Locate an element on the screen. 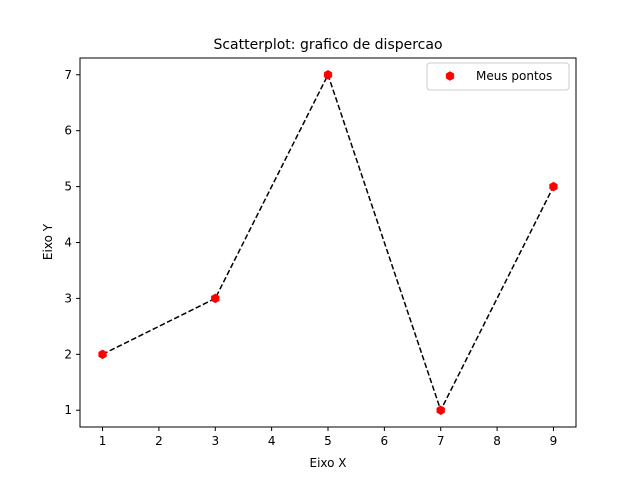  x-tick-label: 7 is located at coordinates (441, 441).